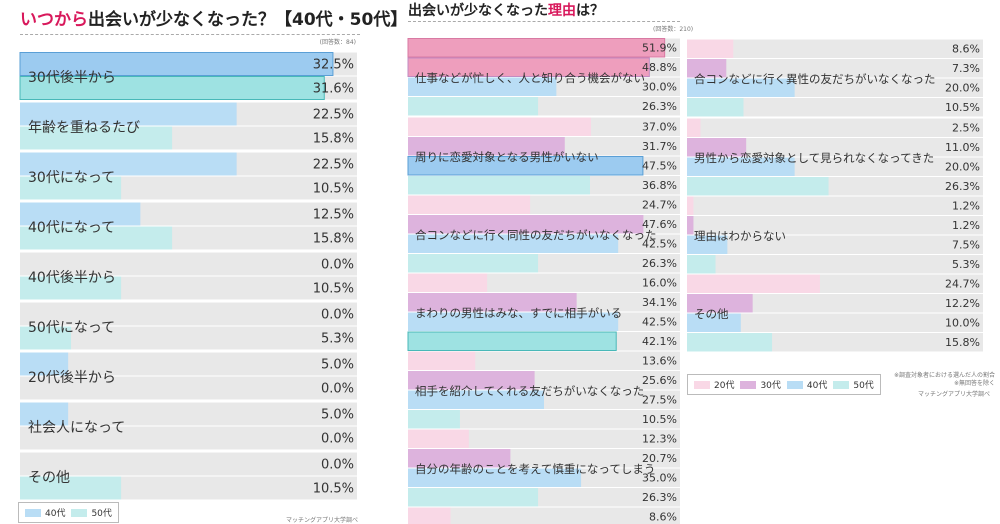 This screenshot has height=524, width=1000. What do you see at coordinates (659, 283) in the screenshot?
I see `value-label: 16.0%` at bounding box center [659, 283].